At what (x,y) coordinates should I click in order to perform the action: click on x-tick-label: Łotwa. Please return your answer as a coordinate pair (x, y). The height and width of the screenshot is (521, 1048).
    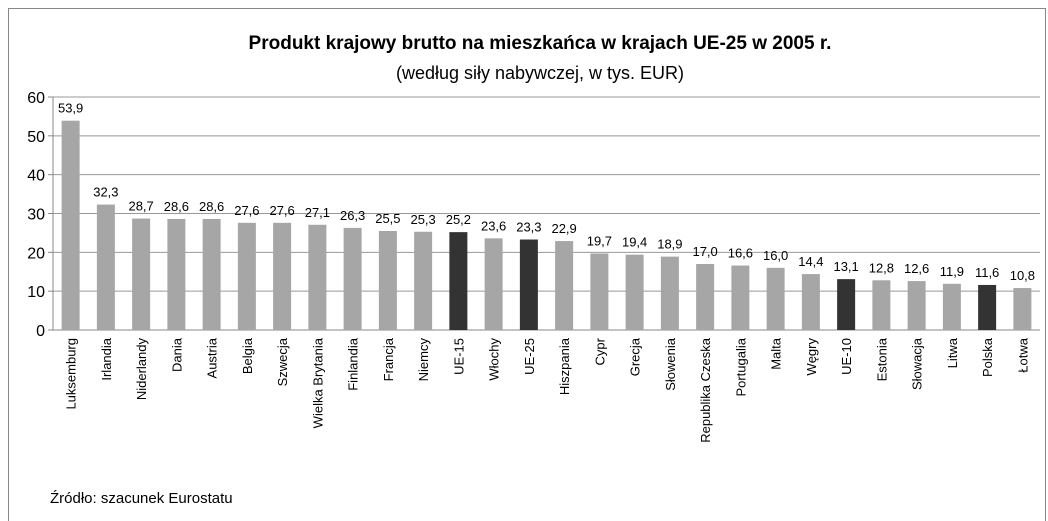
    Looking at the image, I should click on (1022, 354).